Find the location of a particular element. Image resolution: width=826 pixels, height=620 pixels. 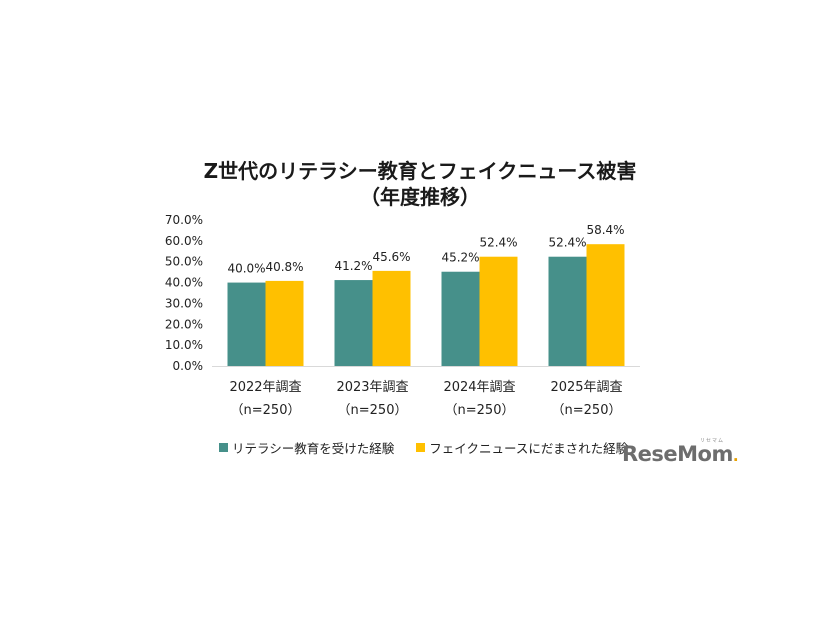

x-tick-label: 2025年調査 is located at coordinates (586, 387).